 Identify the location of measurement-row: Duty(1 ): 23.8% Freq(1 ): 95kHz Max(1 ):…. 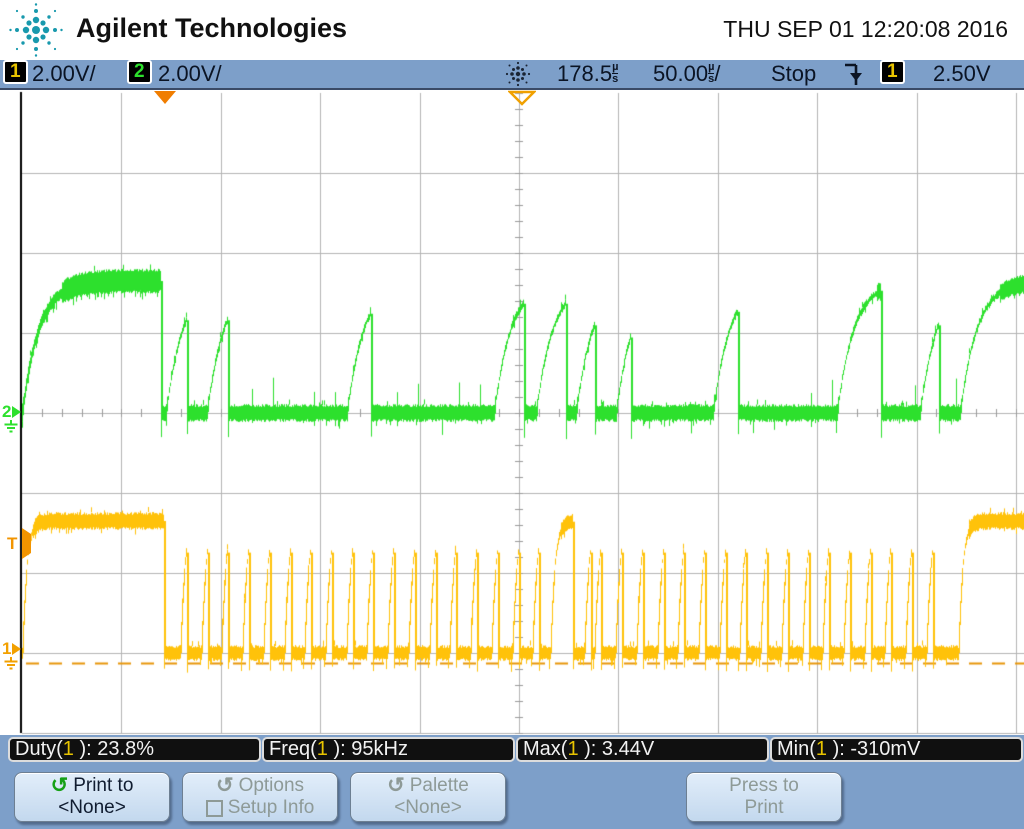
(512, 750).